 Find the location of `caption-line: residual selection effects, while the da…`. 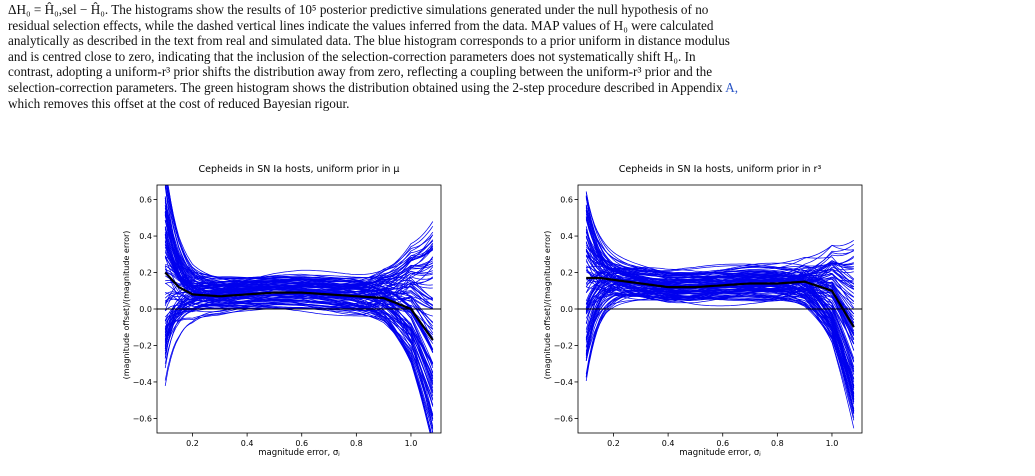

caption-line: residual selection effects, while the da… is located at coordinates (361, 25).